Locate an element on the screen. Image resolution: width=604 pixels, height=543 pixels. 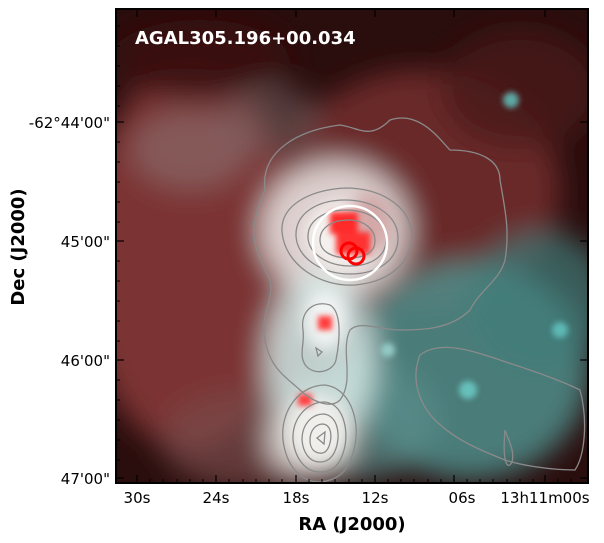
x-tick-label: 13h11m00s is located at coordinates (544, 498).